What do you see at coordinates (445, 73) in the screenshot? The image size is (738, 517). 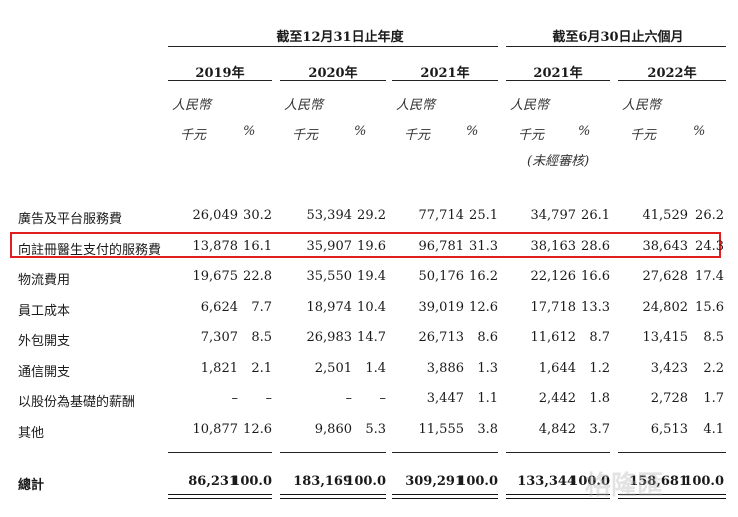 I see `year-2021: 2021年` at bounding box center [445, 73].